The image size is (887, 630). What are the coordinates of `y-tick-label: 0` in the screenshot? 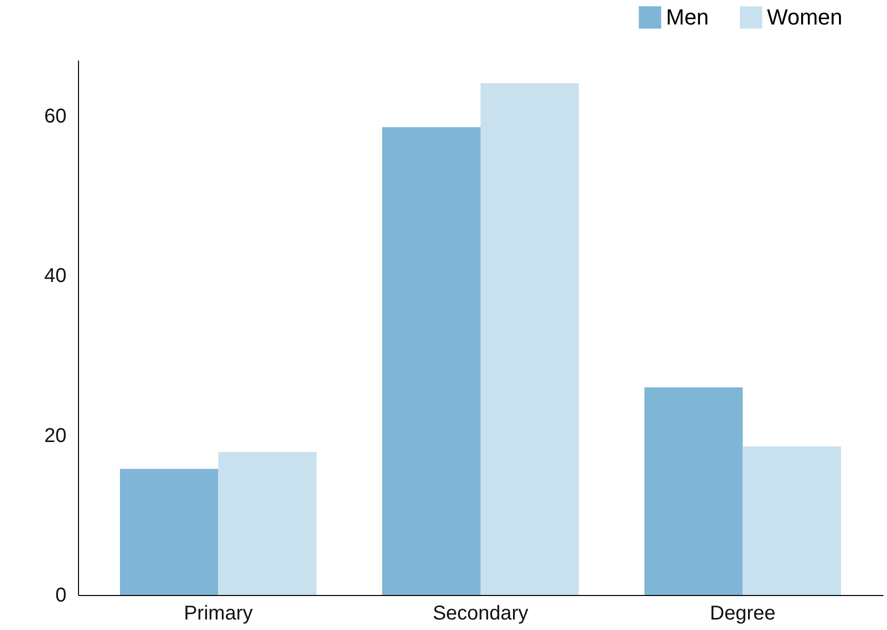 It's located at (60, 595).